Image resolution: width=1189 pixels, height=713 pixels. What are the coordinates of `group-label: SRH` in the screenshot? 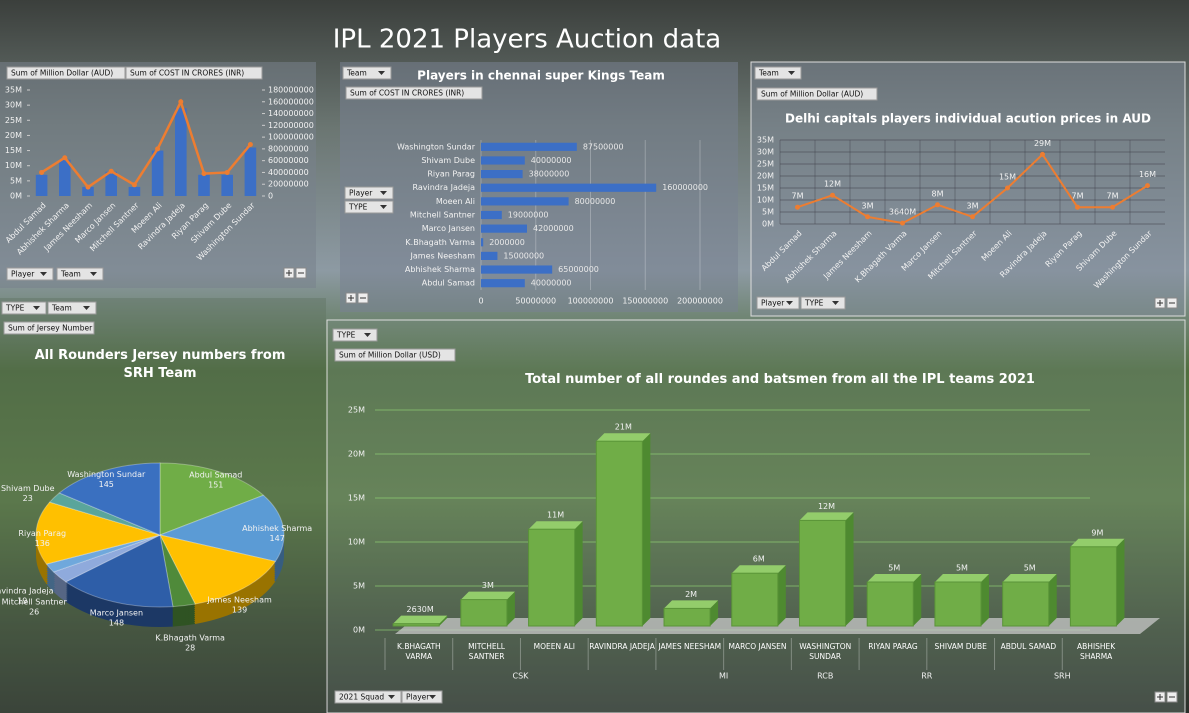 It's located at (1062, 676).